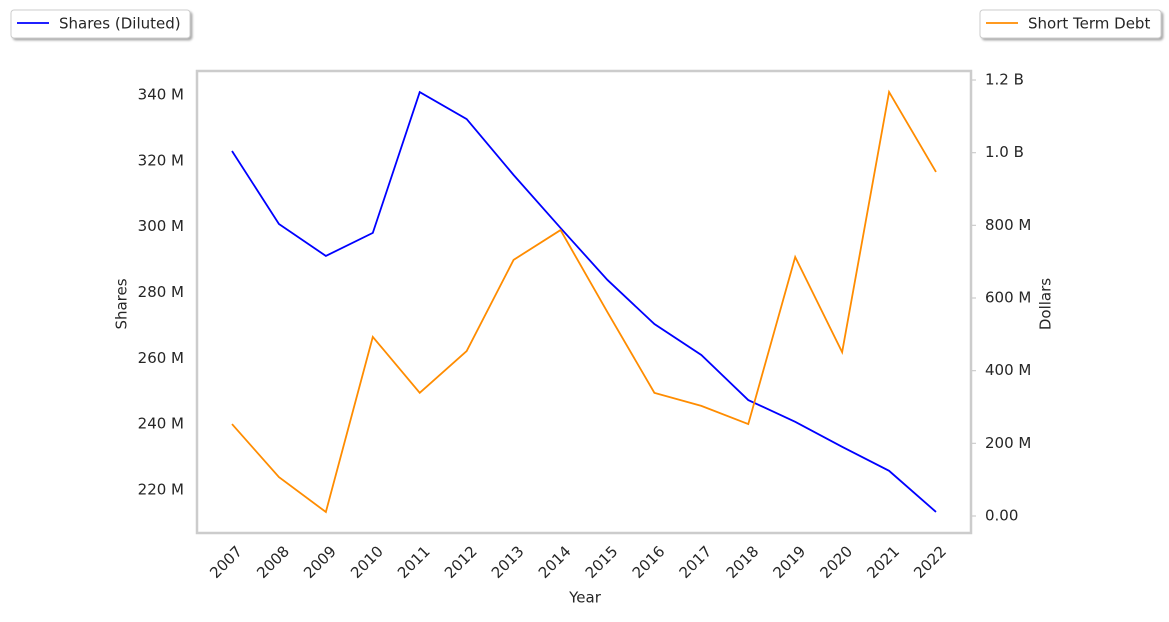 This screenshot has height=622, width=1169. Describe the element at coordinates (161, 226) in the screenshot. I see `y-tick-label: 300 M` at that location.